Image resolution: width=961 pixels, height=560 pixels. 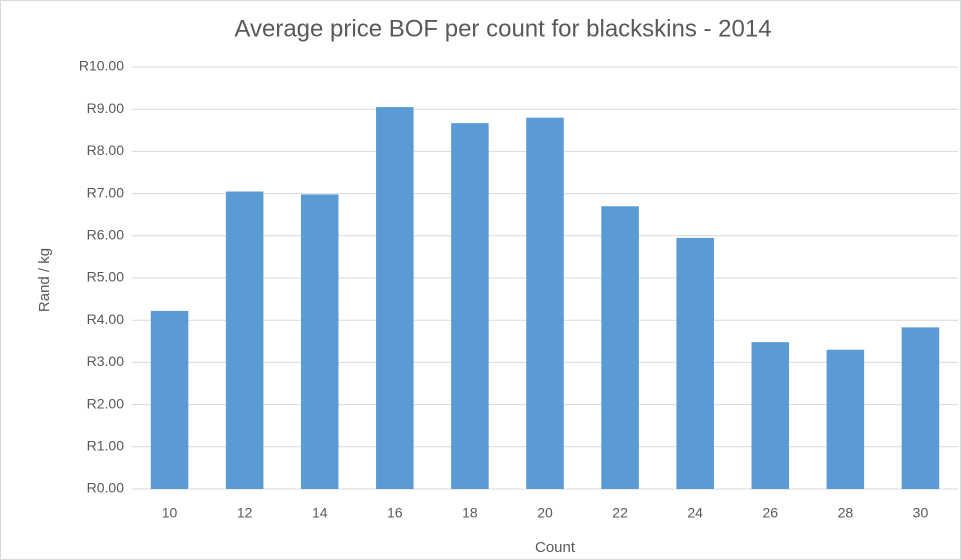 What do you see at coordinates (245, 513) in the screenshot?
I see `x-tick-label: 12` at bounding box center [245, 513].